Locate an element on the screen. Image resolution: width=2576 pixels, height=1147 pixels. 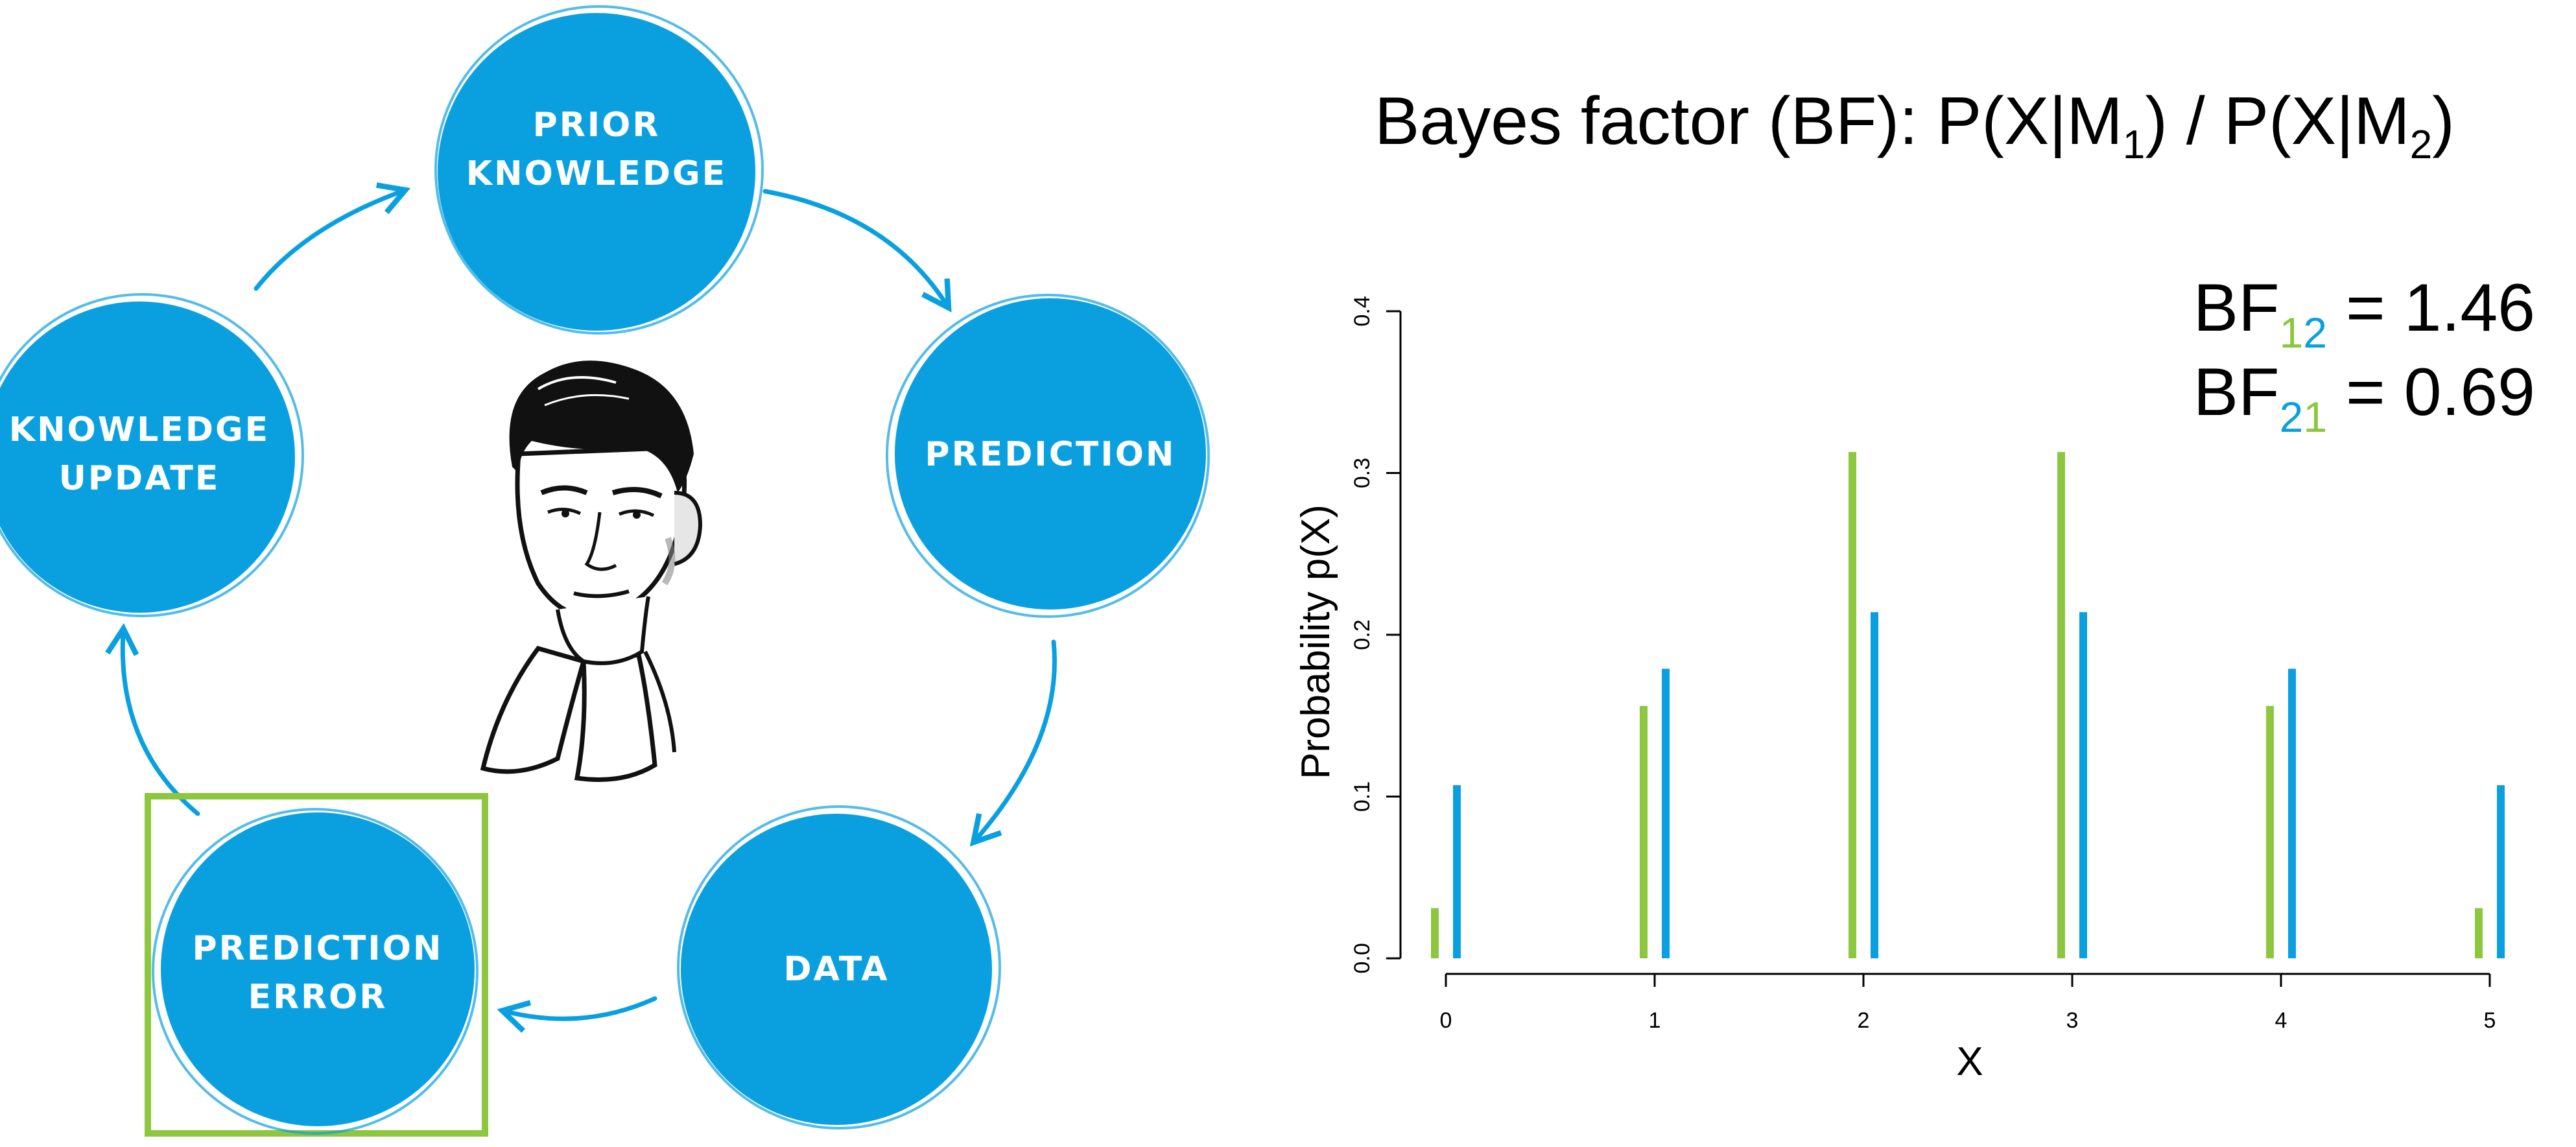
bf21-sub-a: 2 is located at coordinates (2292, 417).